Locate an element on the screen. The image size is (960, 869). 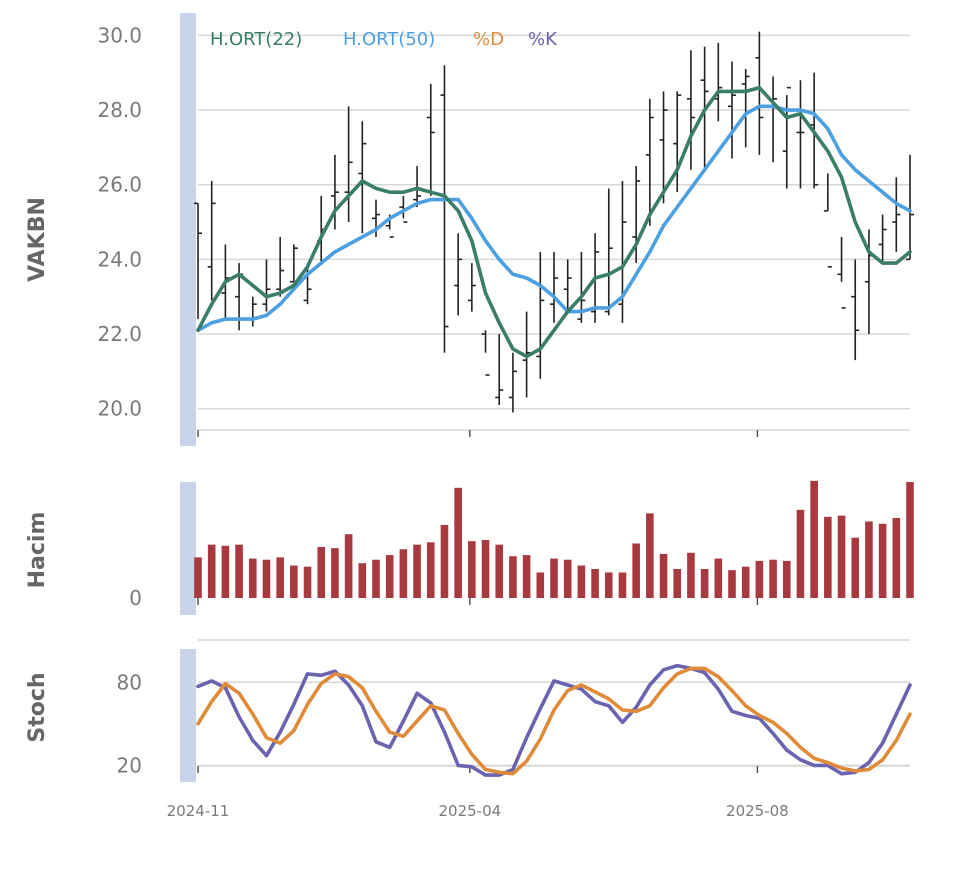
price-panel-band is located at coordinates (188, 229).